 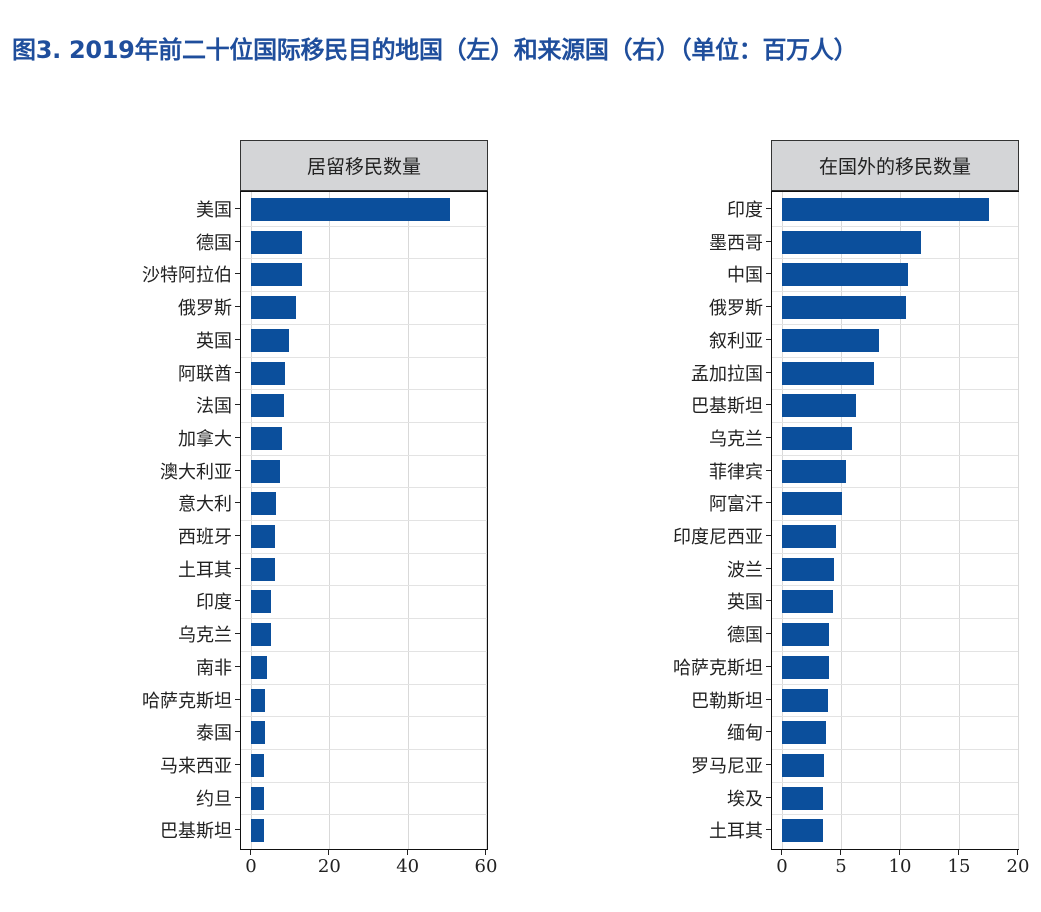 What do you see at coordinates (745, 799) in the screenshot?
I see `category-label: 埃及` at bounding box center [745, 799].